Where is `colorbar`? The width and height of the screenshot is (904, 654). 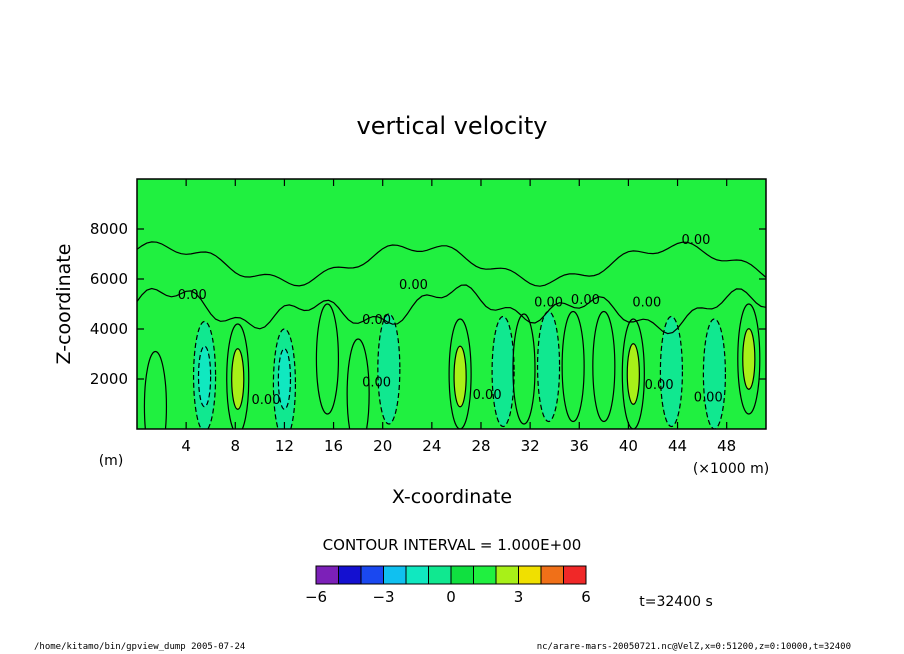
colorbar is located at coordinates (451, 575).